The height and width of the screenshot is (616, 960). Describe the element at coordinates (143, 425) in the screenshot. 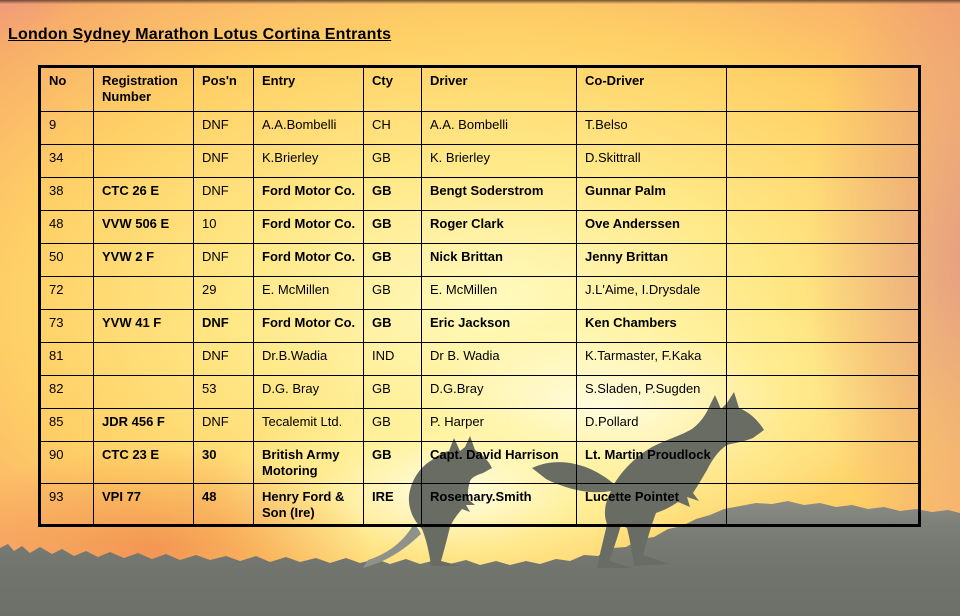

I see `table-cell: JDR 456 F` at that location.